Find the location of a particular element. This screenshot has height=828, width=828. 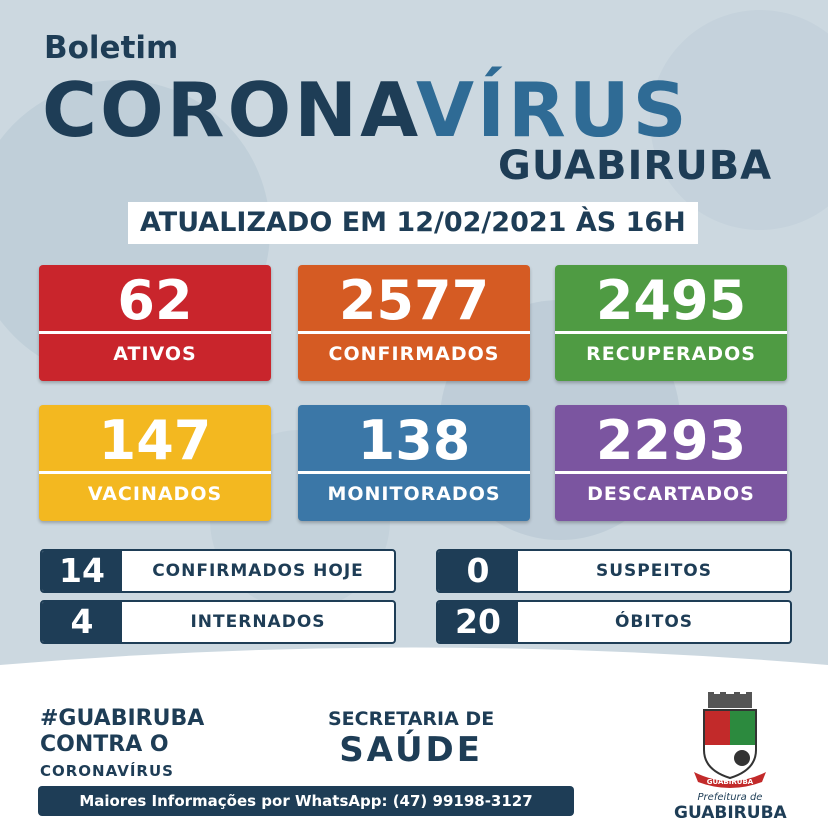

card-recuperados: 2495 RECUPERADOS is located at coordinates (671, 323).